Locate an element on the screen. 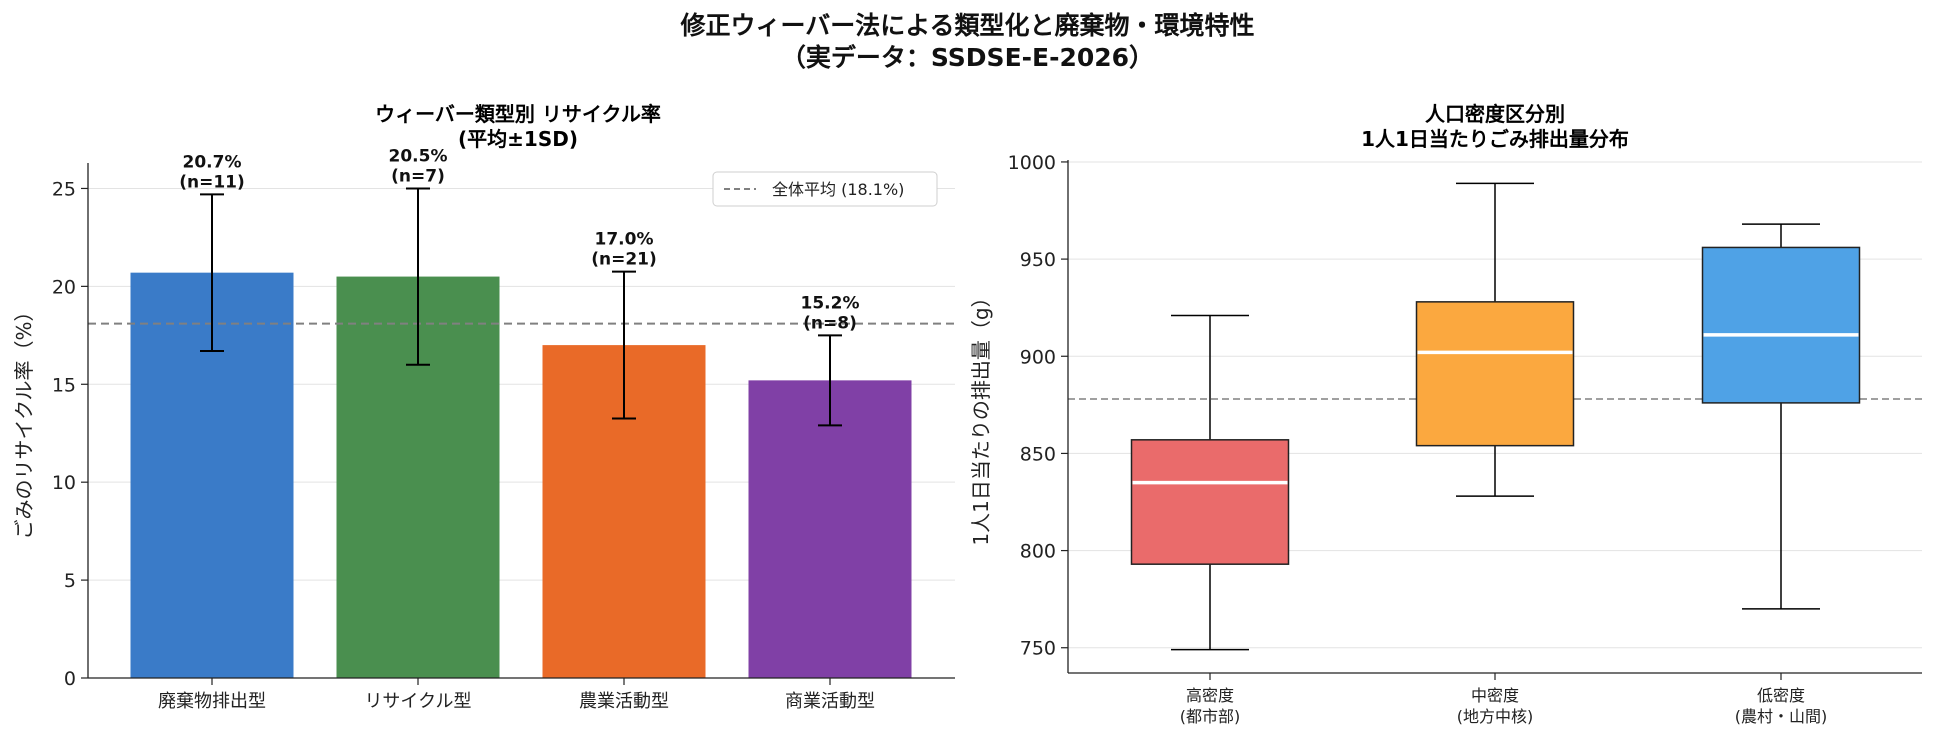 The image size is (1935, 742). bar-value-label: 15.2% (n=8) is located at coordinates (830, 313).